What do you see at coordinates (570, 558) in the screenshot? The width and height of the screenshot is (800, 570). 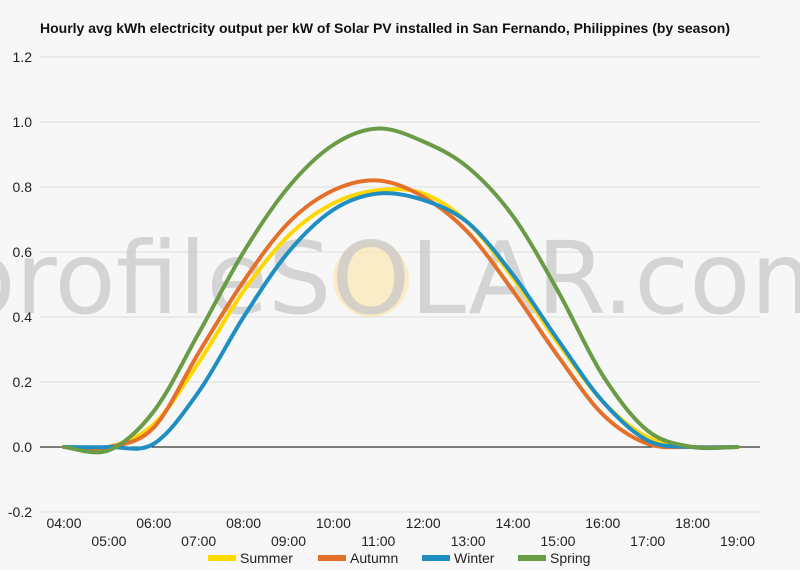 I see `legend-label: Spring` at bounding box center [570, 558].